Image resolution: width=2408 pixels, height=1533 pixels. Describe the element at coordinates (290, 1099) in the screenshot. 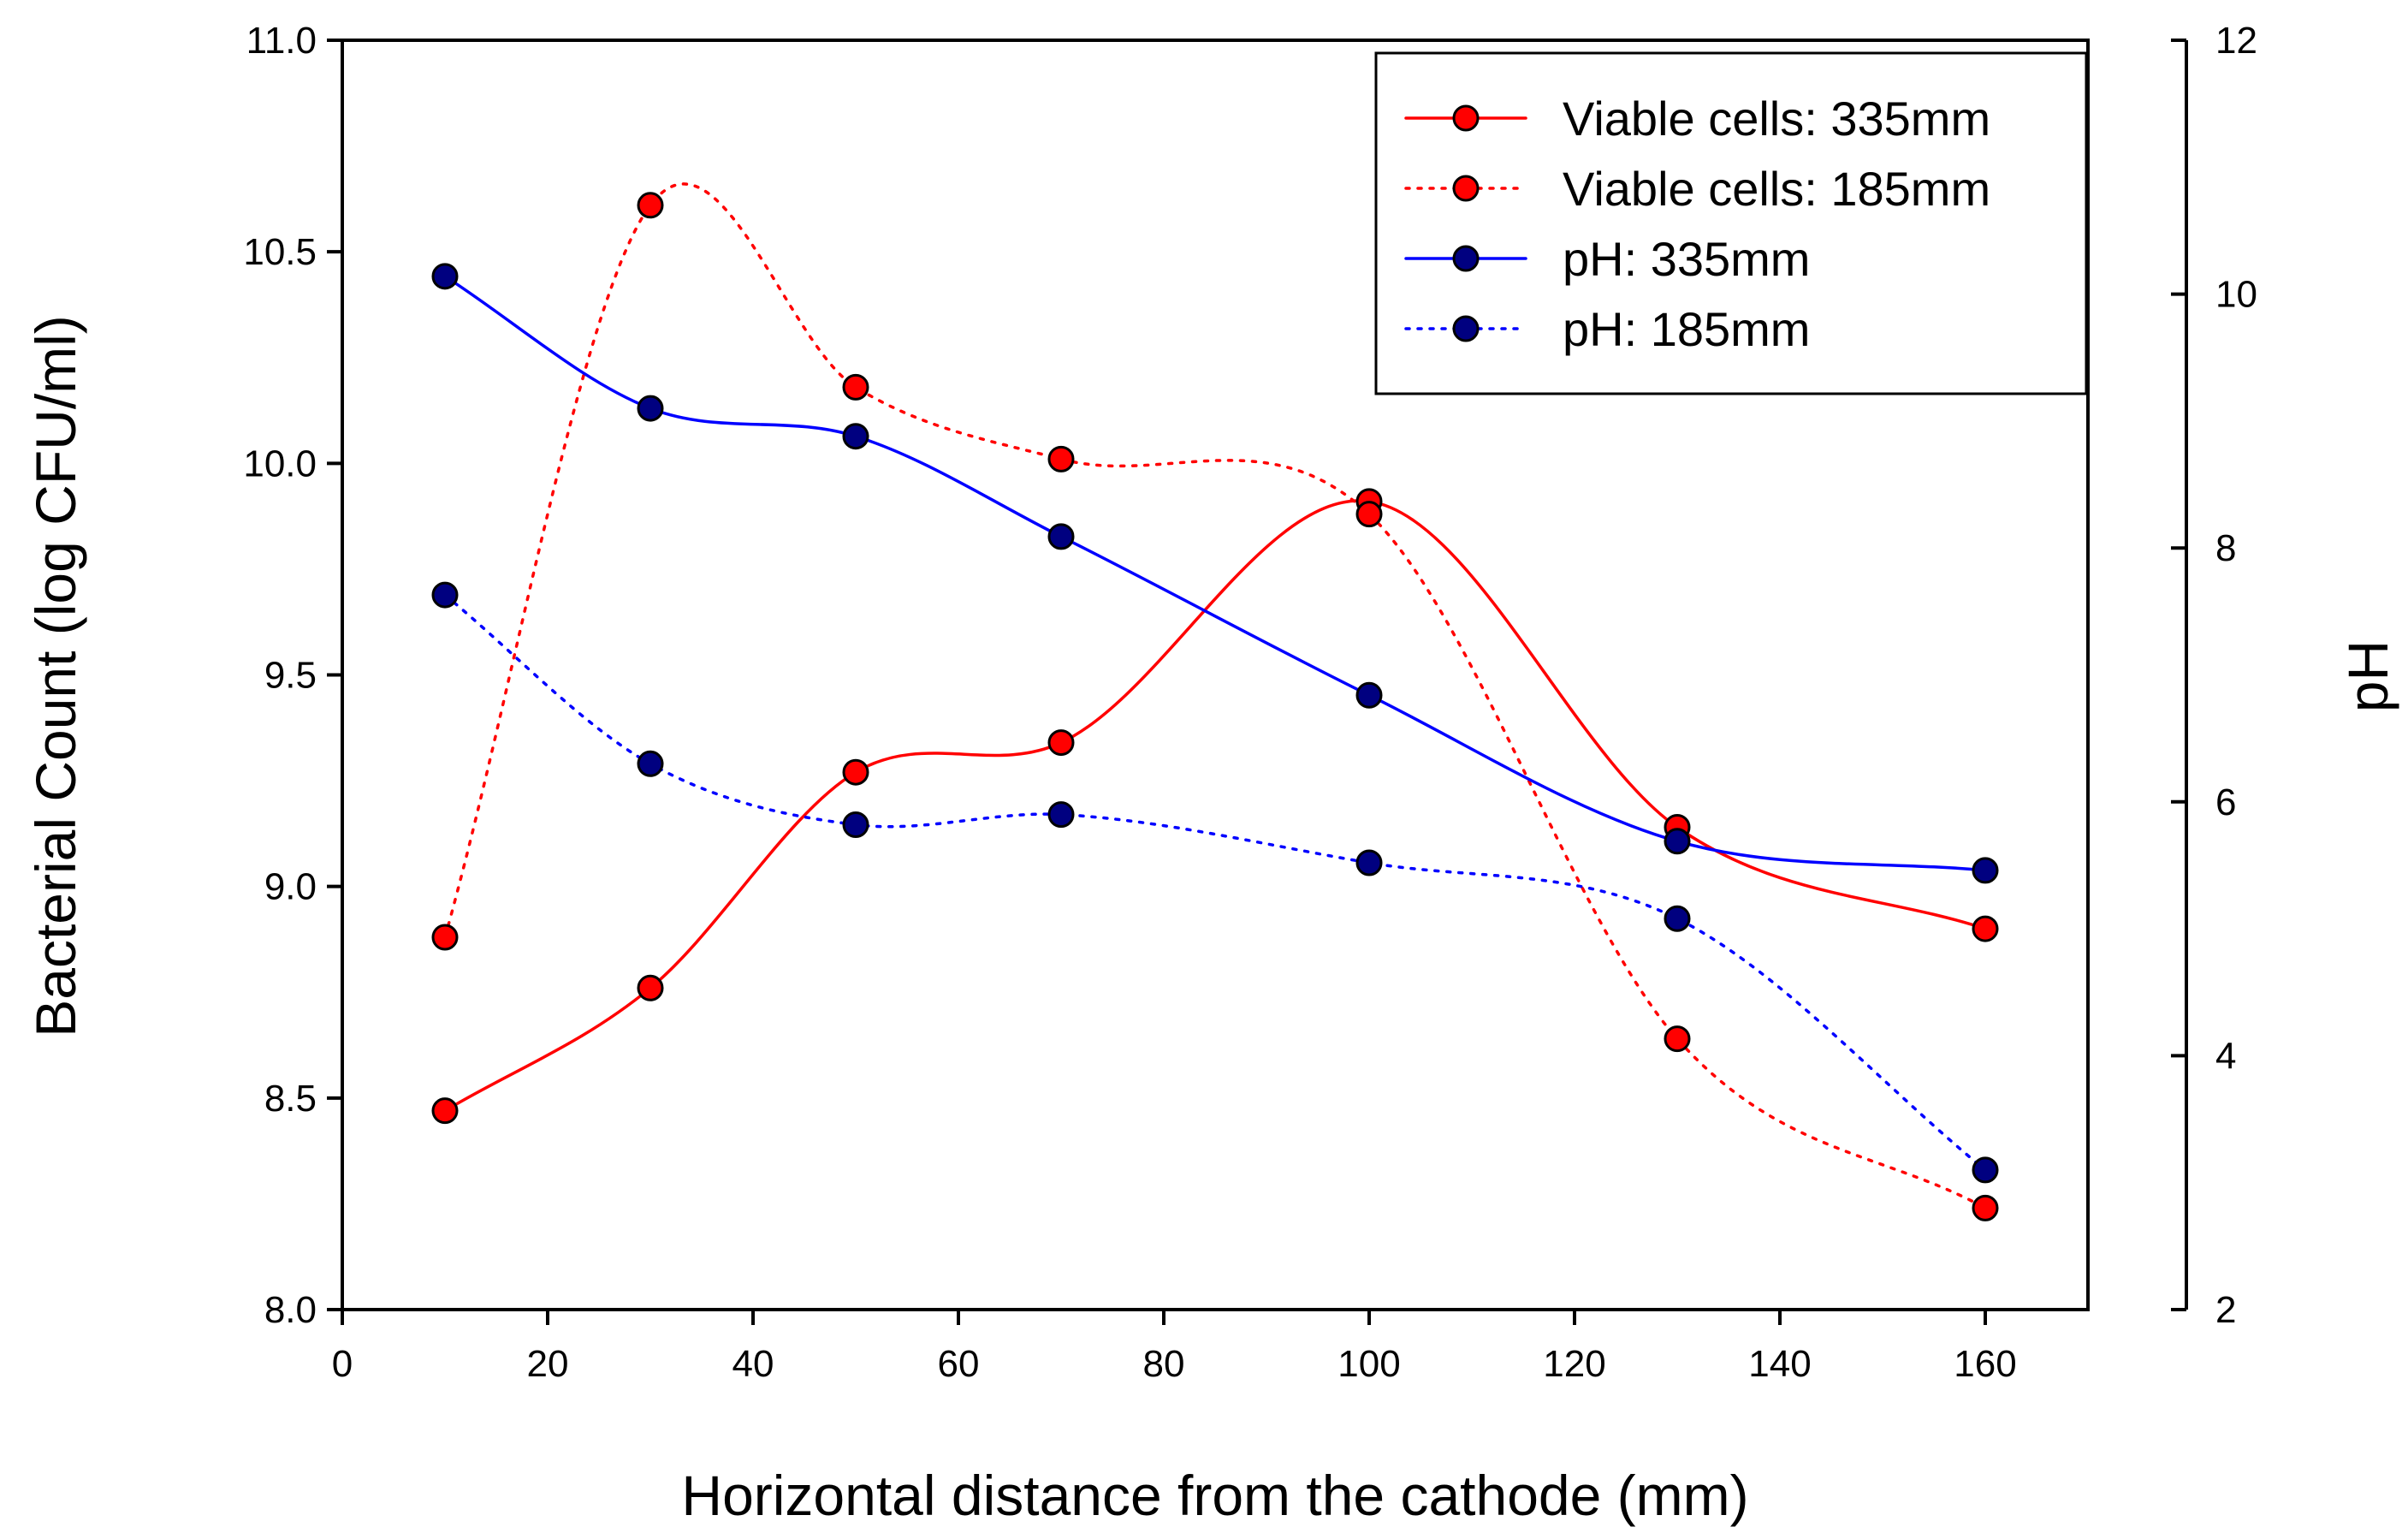

I see `y-tick-label: 8.5` at that location.